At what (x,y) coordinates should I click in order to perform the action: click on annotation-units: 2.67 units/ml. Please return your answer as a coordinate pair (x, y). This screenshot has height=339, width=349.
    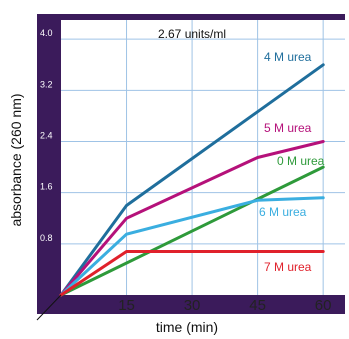
    Looking at the image, I should click on (192, 34).